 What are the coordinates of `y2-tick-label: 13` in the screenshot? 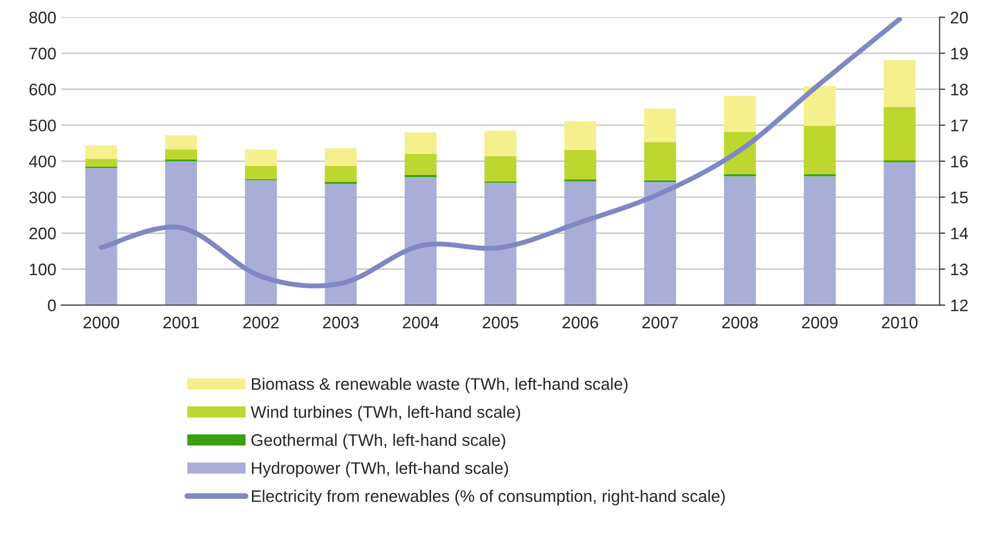 It's located at (959, 270).